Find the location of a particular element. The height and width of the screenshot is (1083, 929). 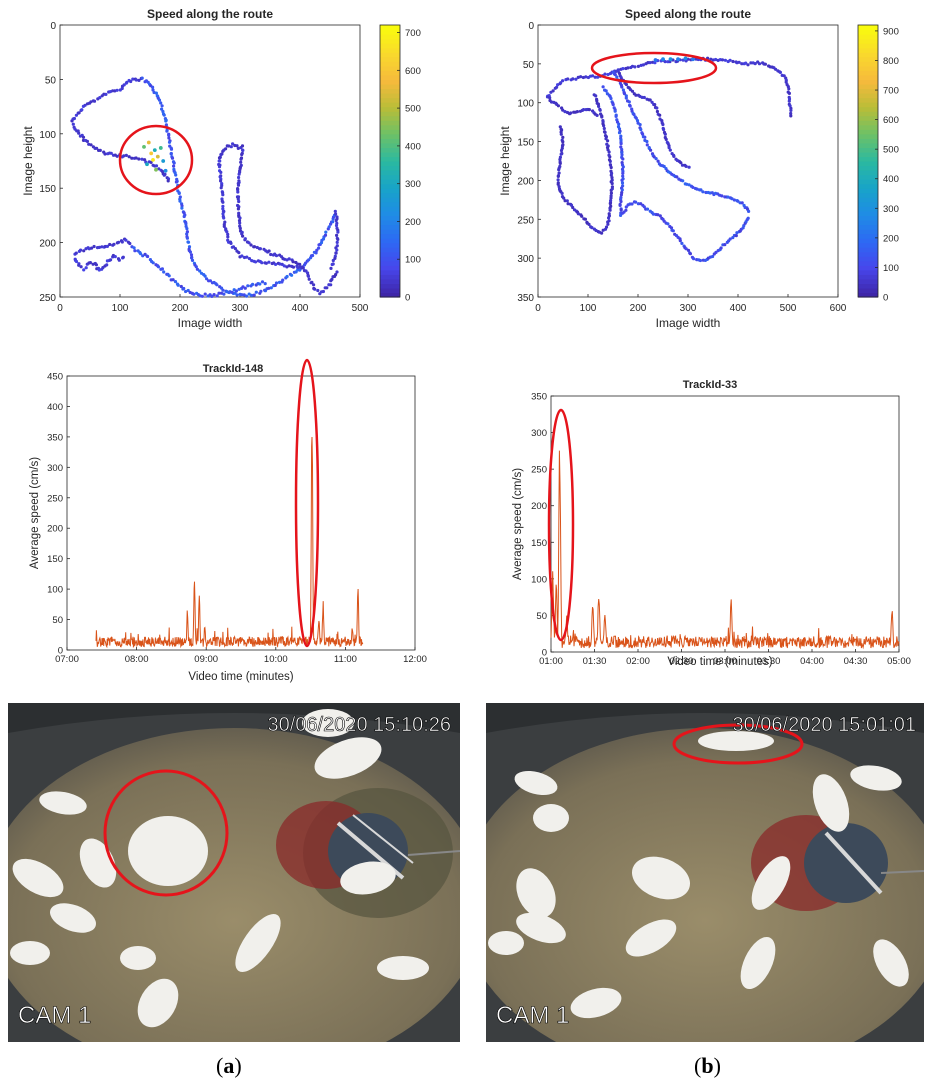

x-tick-label: 10:00 is located at coordinates (276, 659).